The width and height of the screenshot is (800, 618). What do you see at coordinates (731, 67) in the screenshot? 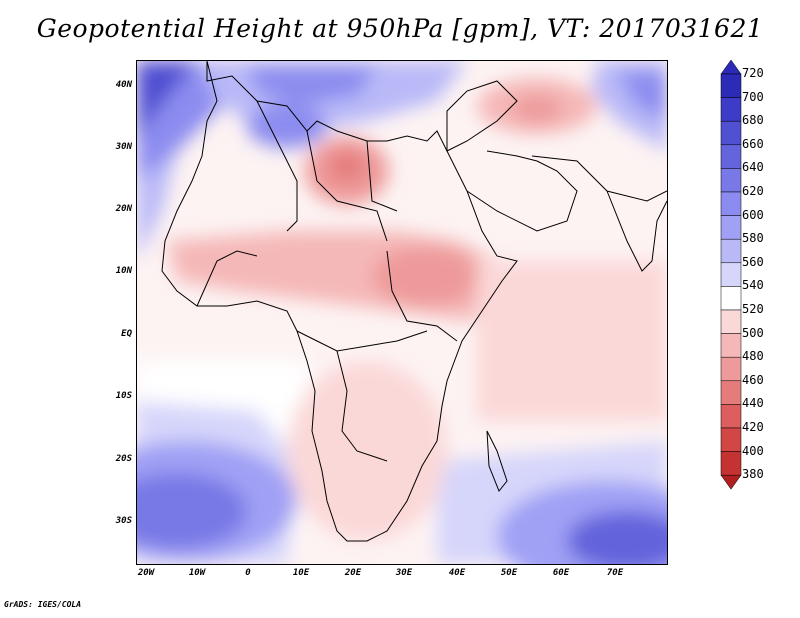
I see `colorbar-top-arrow` at bounding box center [731, 67].